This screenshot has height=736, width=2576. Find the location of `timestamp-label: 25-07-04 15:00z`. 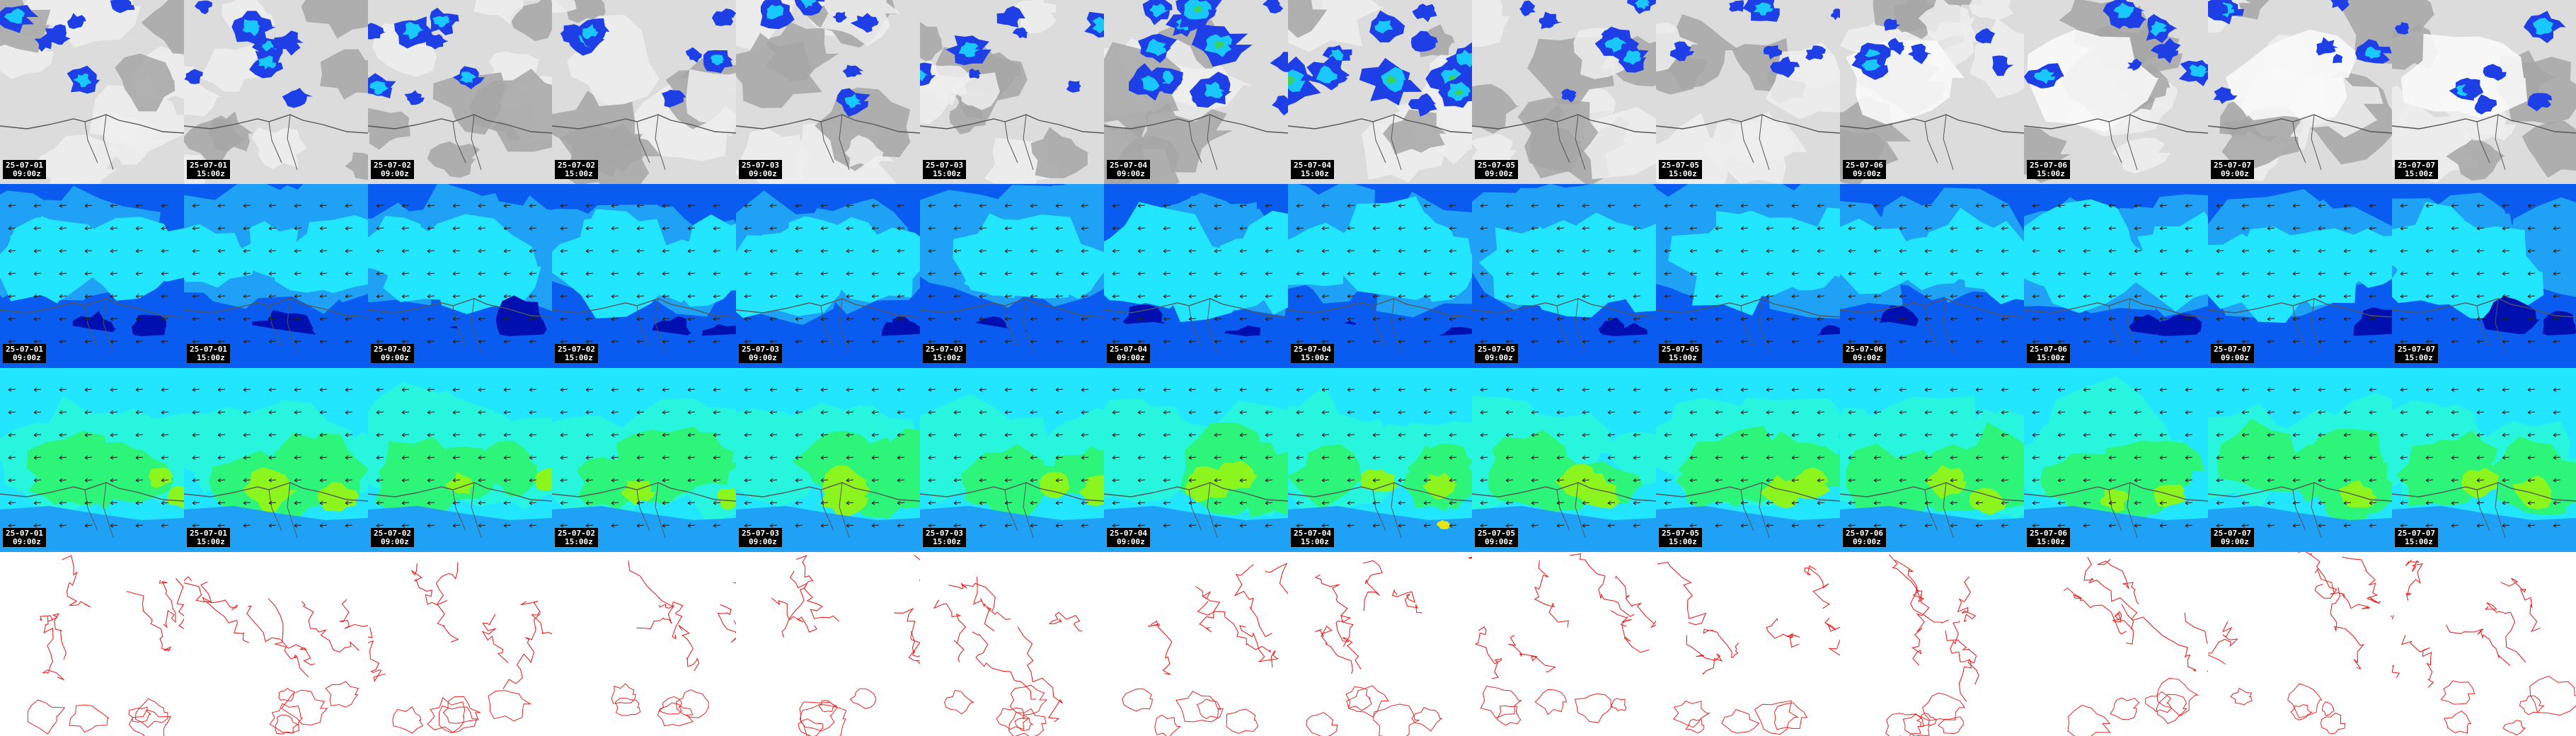

timestamp-label: 25-07-04 15:00z is located at coordinates (1313, 537).